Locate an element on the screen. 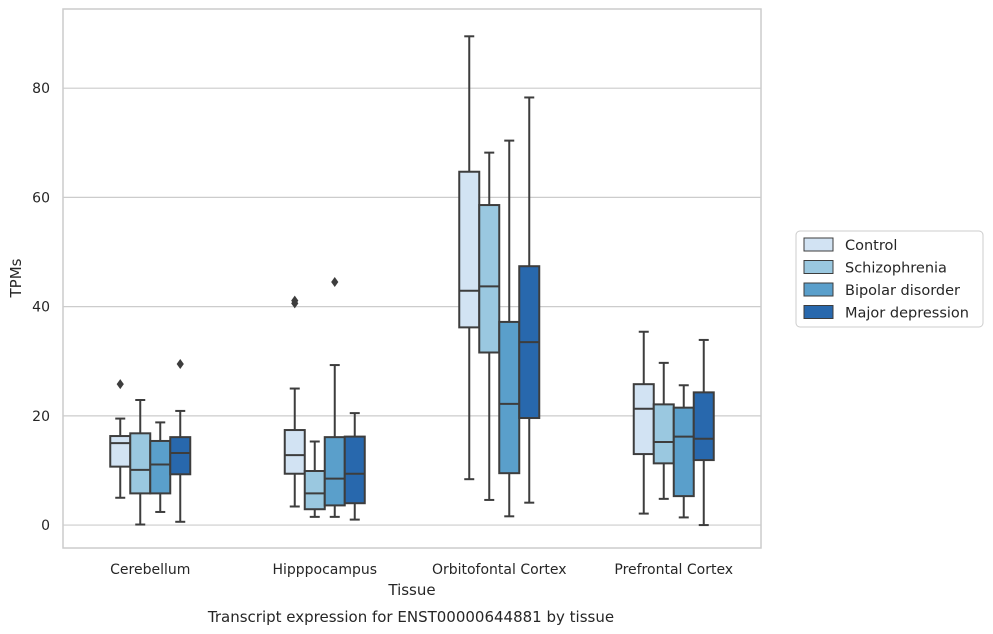  y-tick-label: 40 is located at coordinates (41, 308).